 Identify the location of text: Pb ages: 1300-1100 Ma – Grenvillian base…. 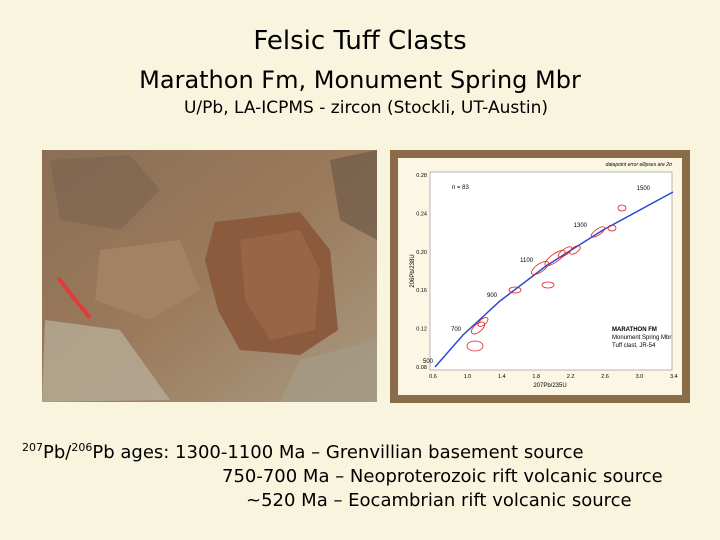
(338, 452).